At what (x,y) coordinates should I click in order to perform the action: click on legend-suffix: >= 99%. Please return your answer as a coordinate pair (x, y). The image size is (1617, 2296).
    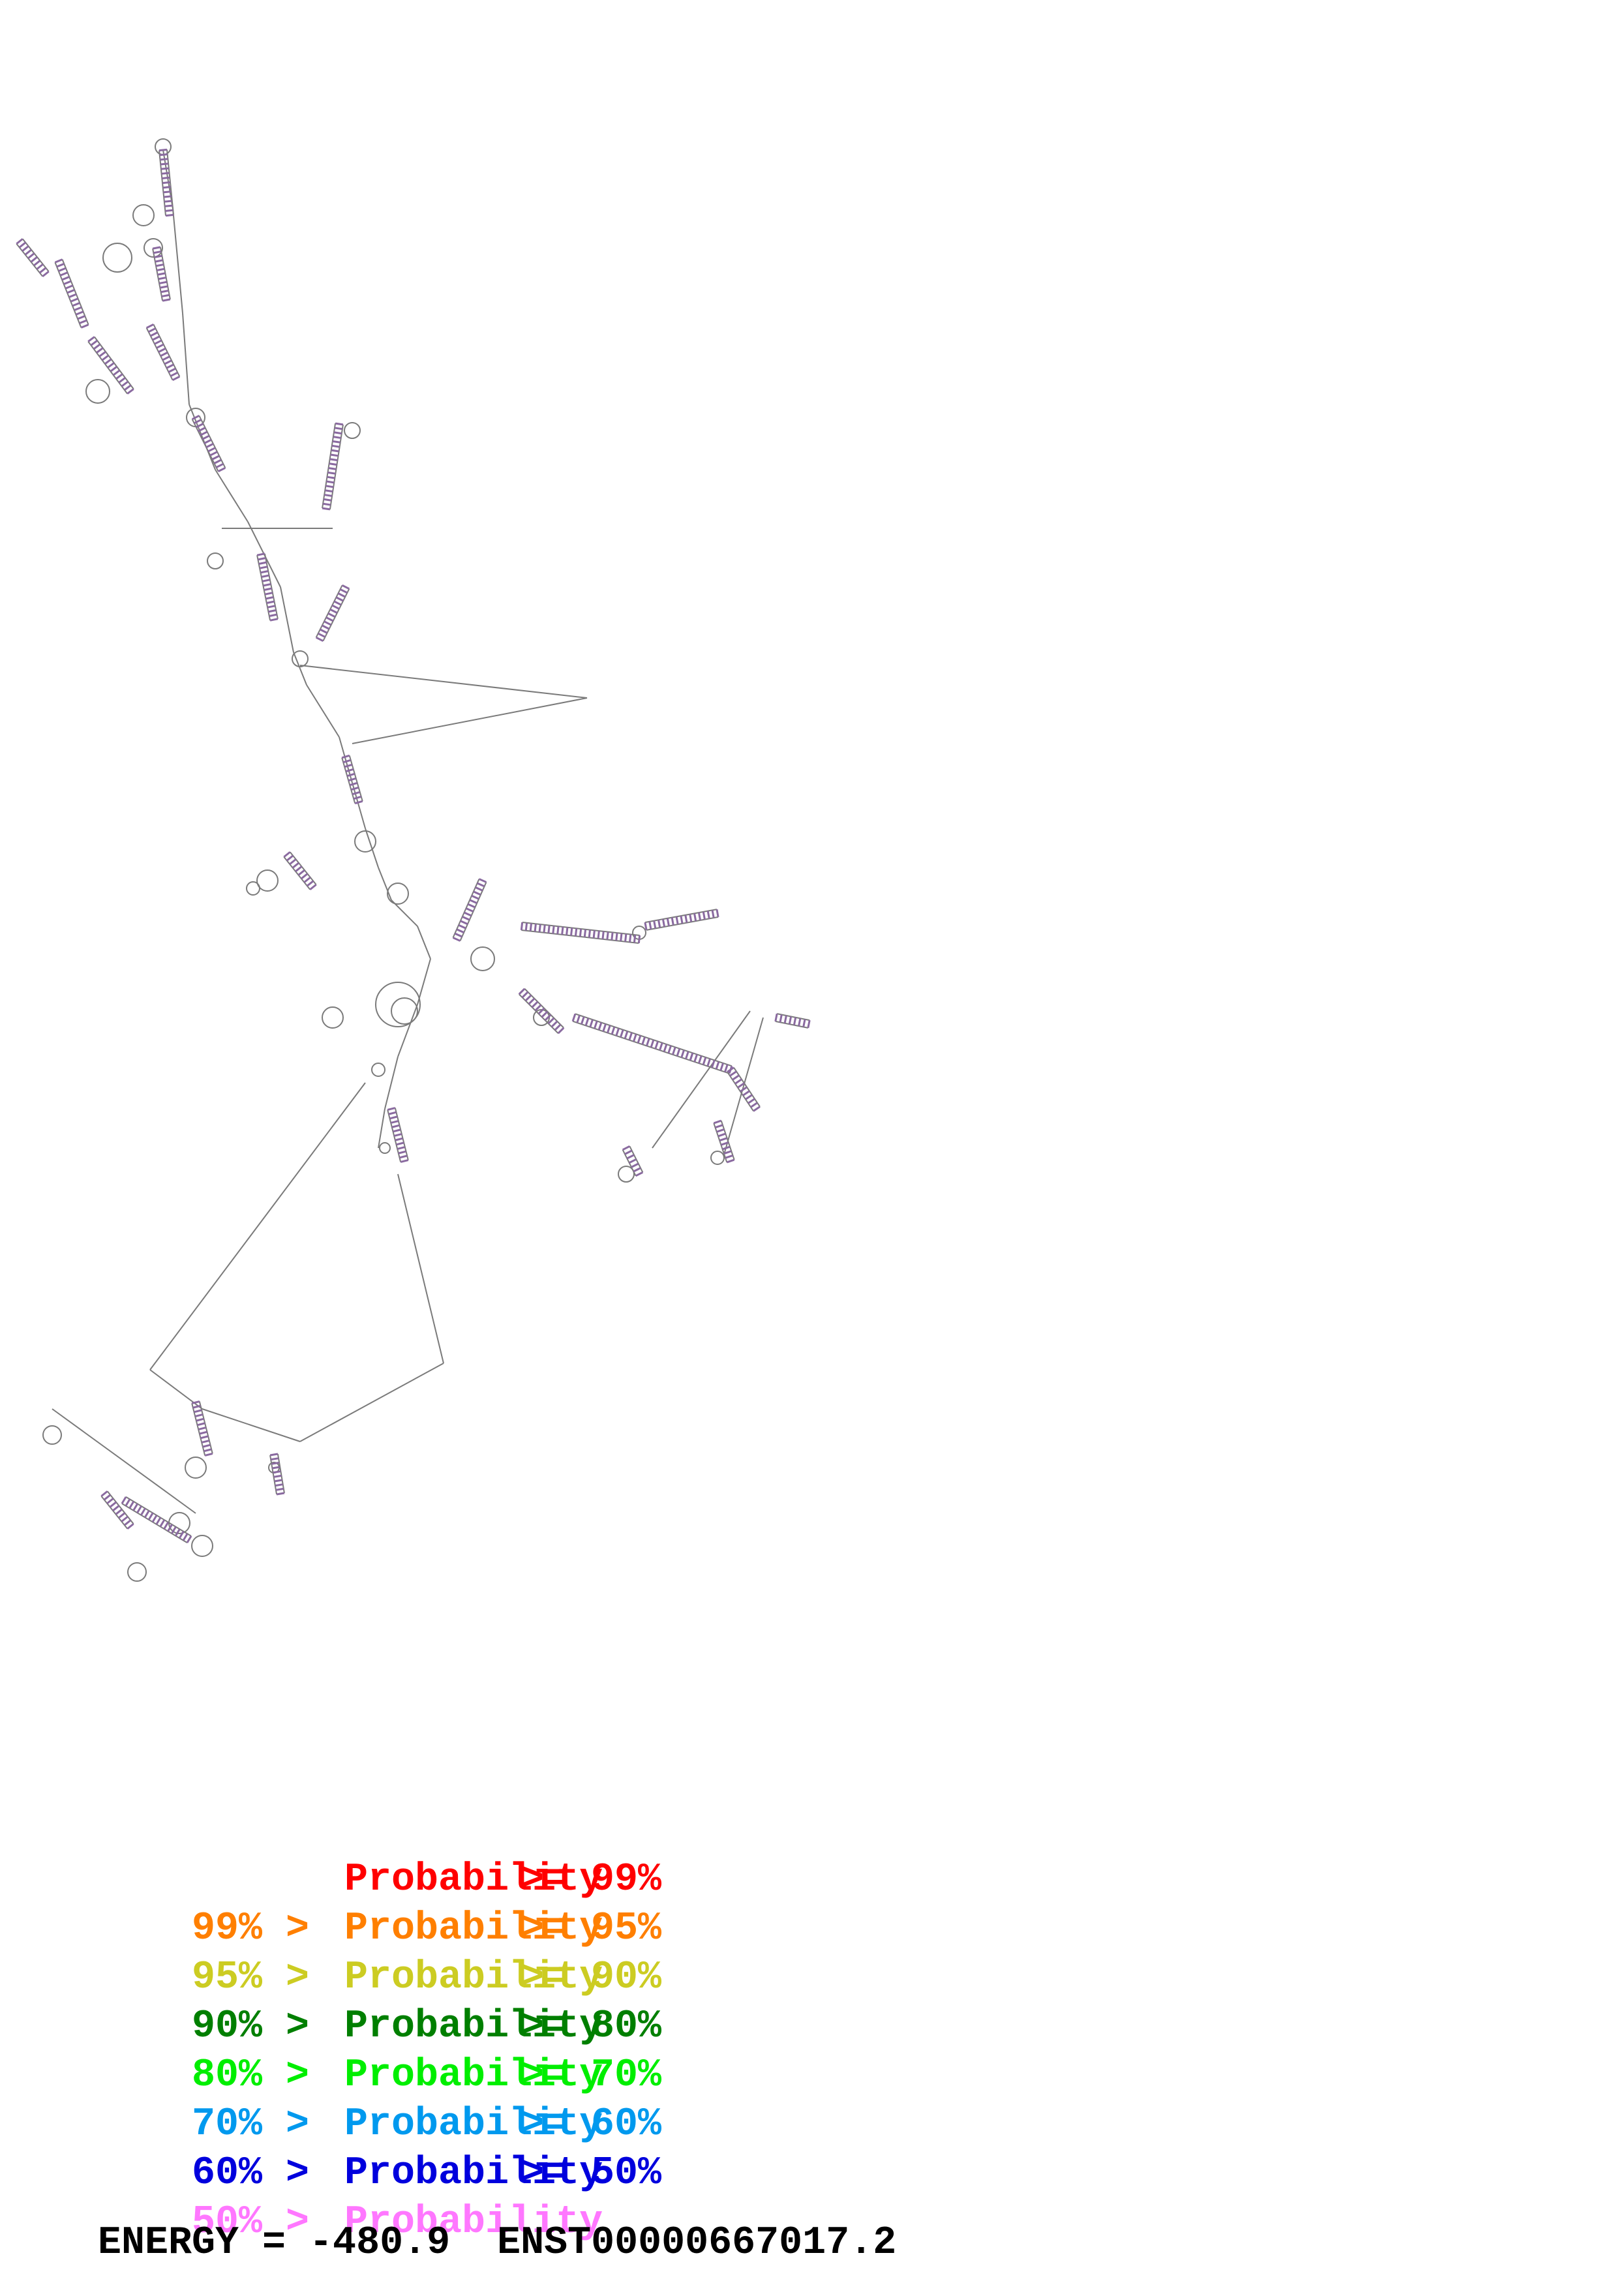
    Looking at the image, I should click on (591, 1880).